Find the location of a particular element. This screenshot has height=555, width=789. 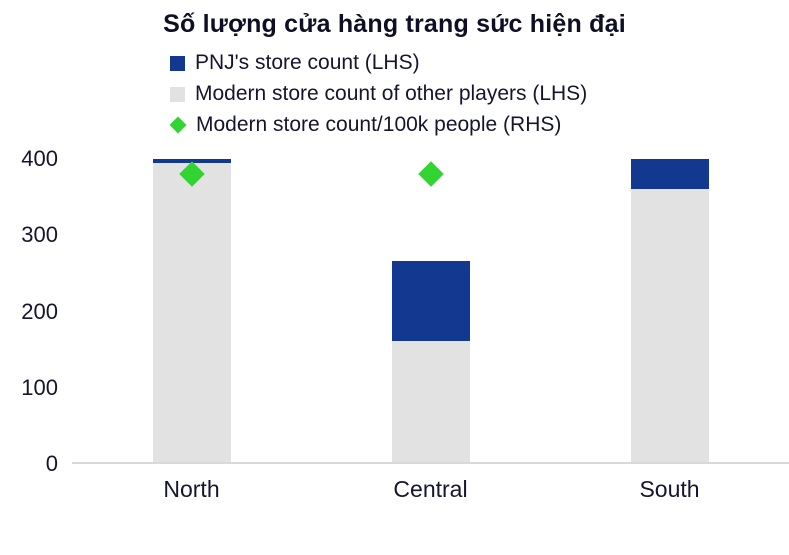

bar-north is located at coordinates (191, 310).